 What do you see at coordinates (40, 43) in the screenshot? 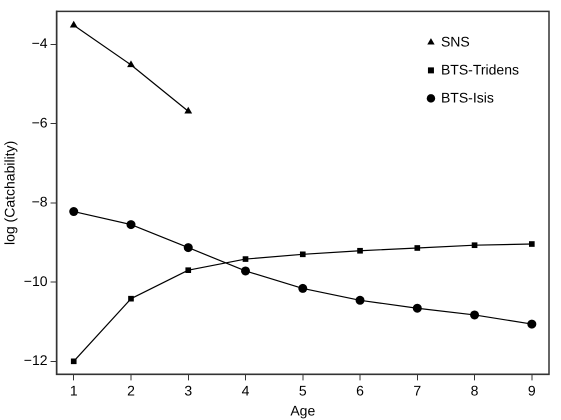
I see `y-tick-label: −4` at bounding box center [40, 43].